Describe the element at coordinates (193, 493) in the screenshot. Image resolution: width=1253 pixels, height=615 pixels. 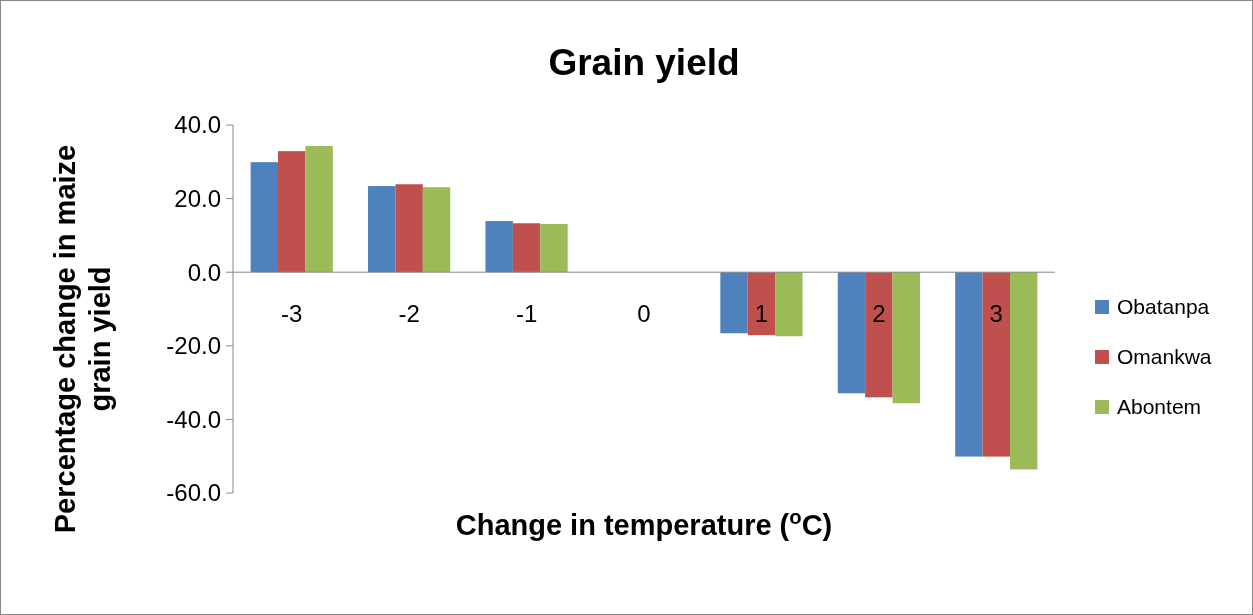
I see `y-tick-label: -60.0` at that location.